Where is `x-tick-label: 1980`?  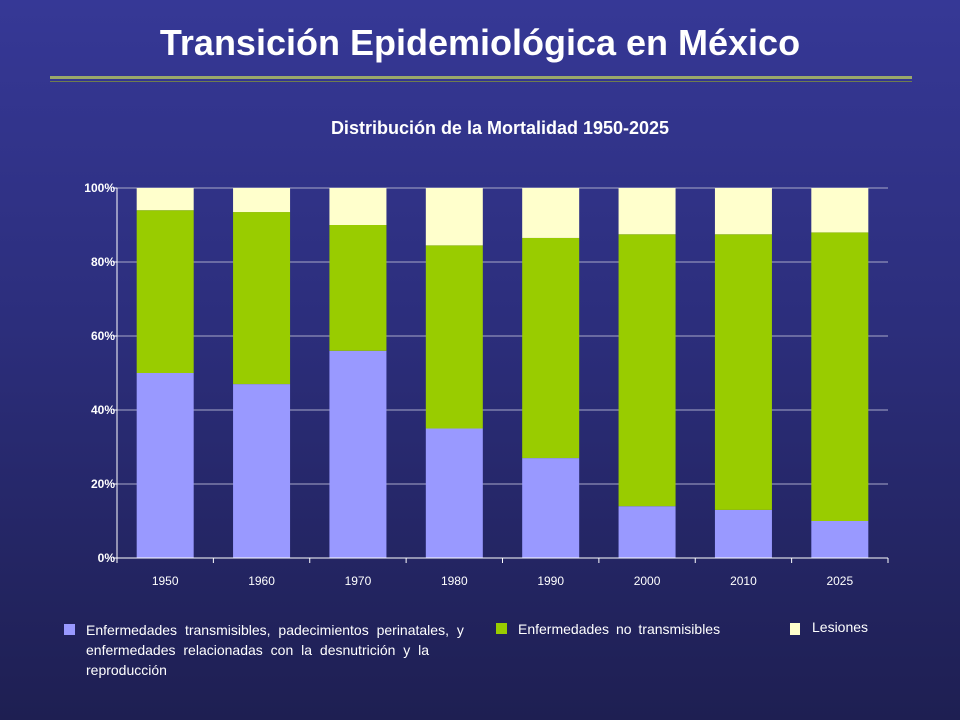
x-tick-label: 1980 is located at coordinates (454, 581).